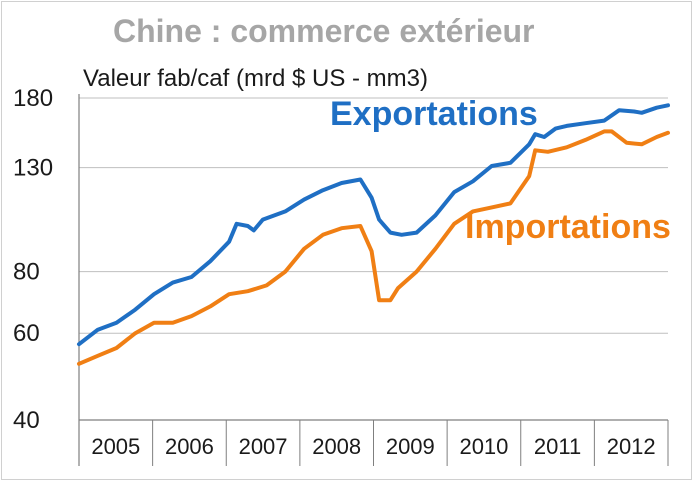 This screenshot has height=483, width=695. I want to click on y-tick-label-80: 80, so click(26, 272).